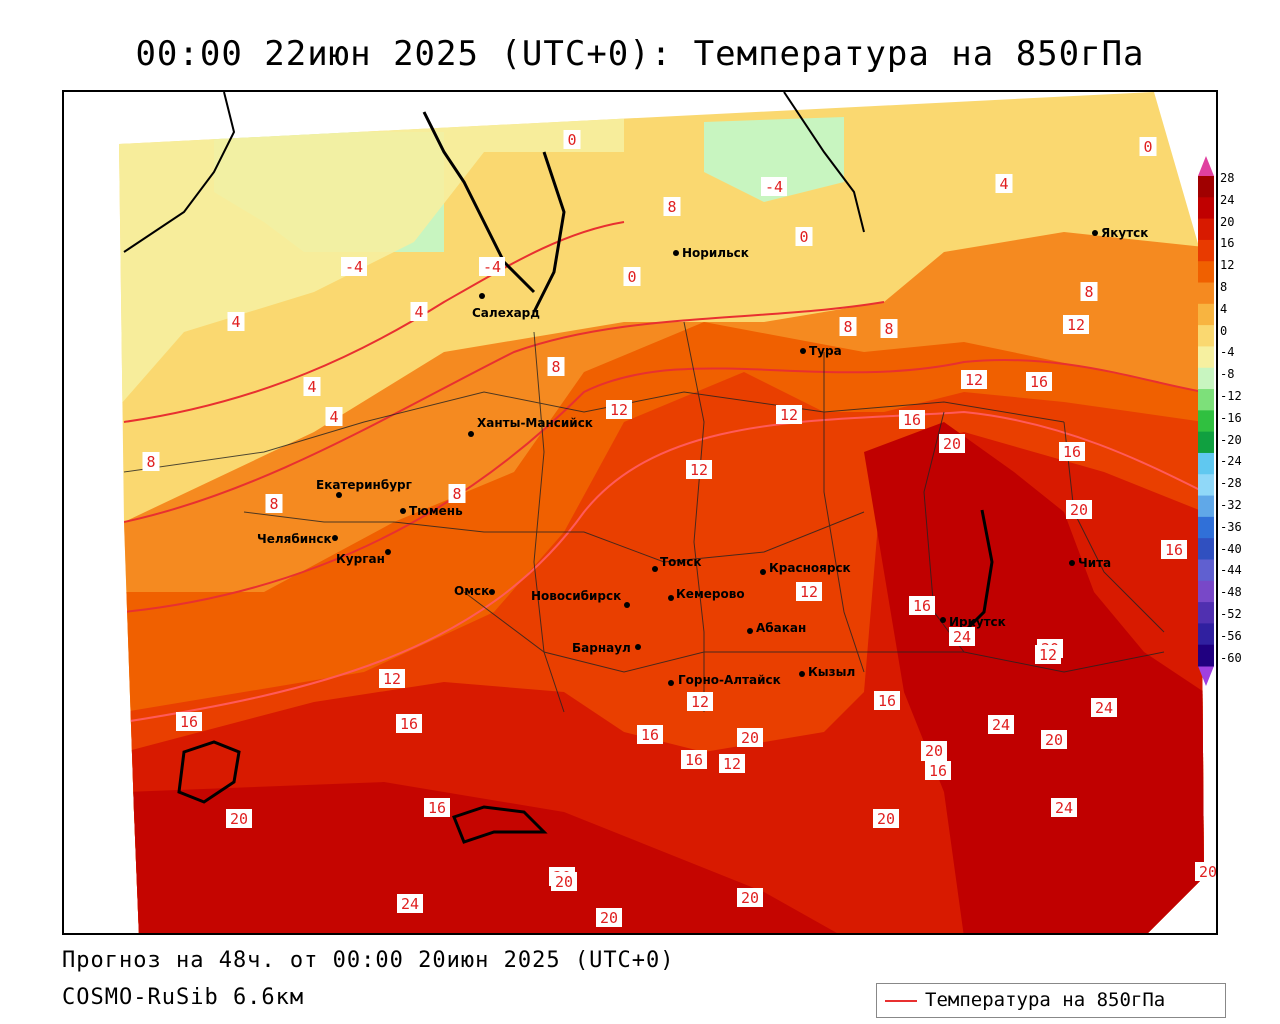 The image size is (1280, 1024). Describe the element at coordinates (360, 559) in the screenshot. I see `city-label: Курган` at that location.